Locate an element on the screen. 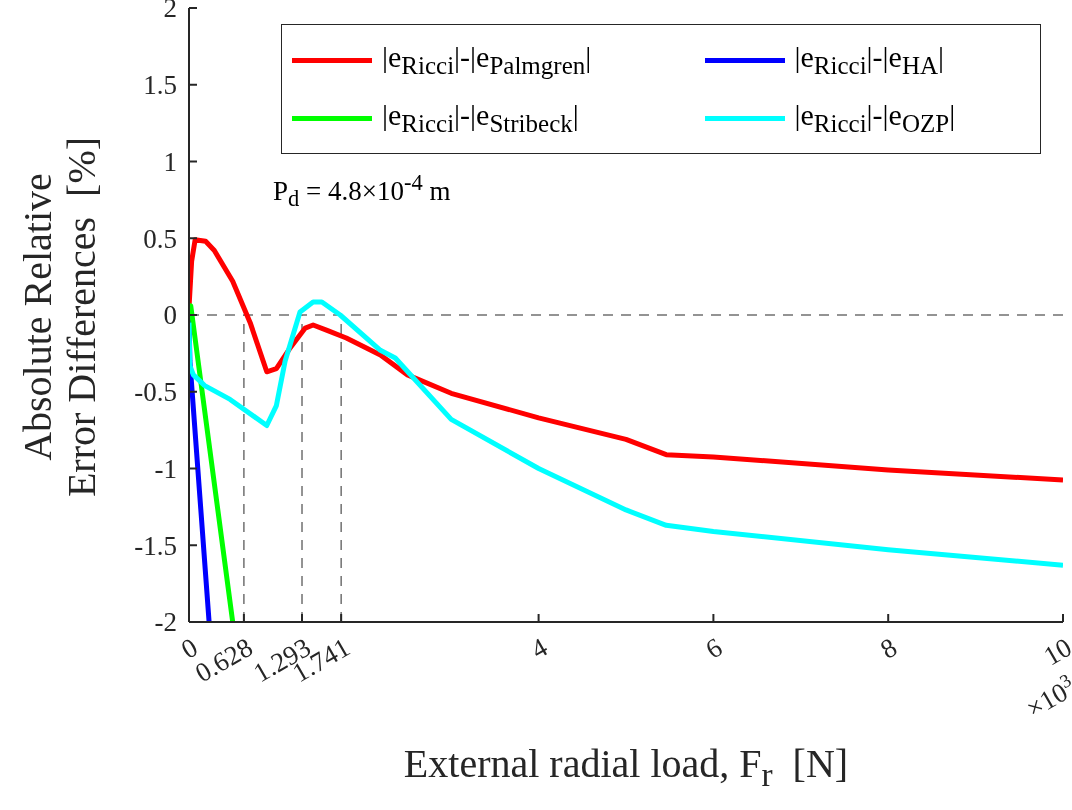 The height and width of the screenshot is (810, 1072). y-tick-label: -0.5 is located at coordinates (155, 392).